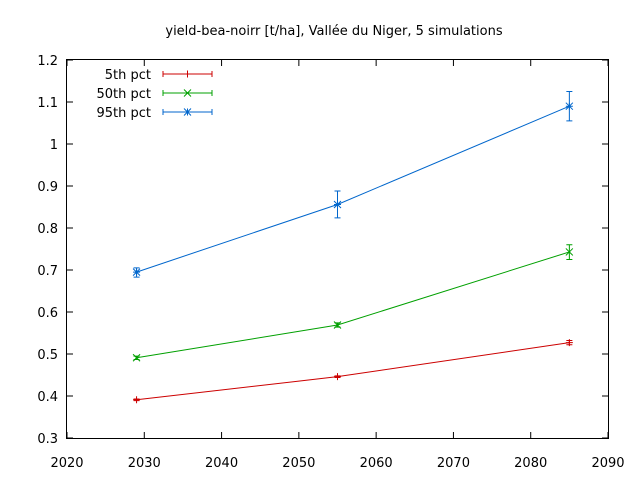 The image size is (640, 480). I want to click on legend-entry: 50th pct, so click(154, 94).